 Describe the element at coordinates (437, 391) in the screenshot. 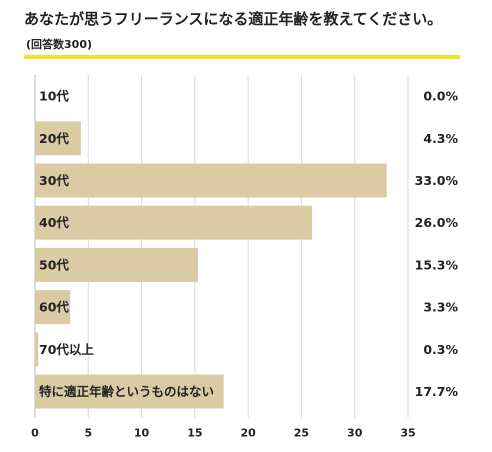

I see `value-label: 17.7%` at that location.